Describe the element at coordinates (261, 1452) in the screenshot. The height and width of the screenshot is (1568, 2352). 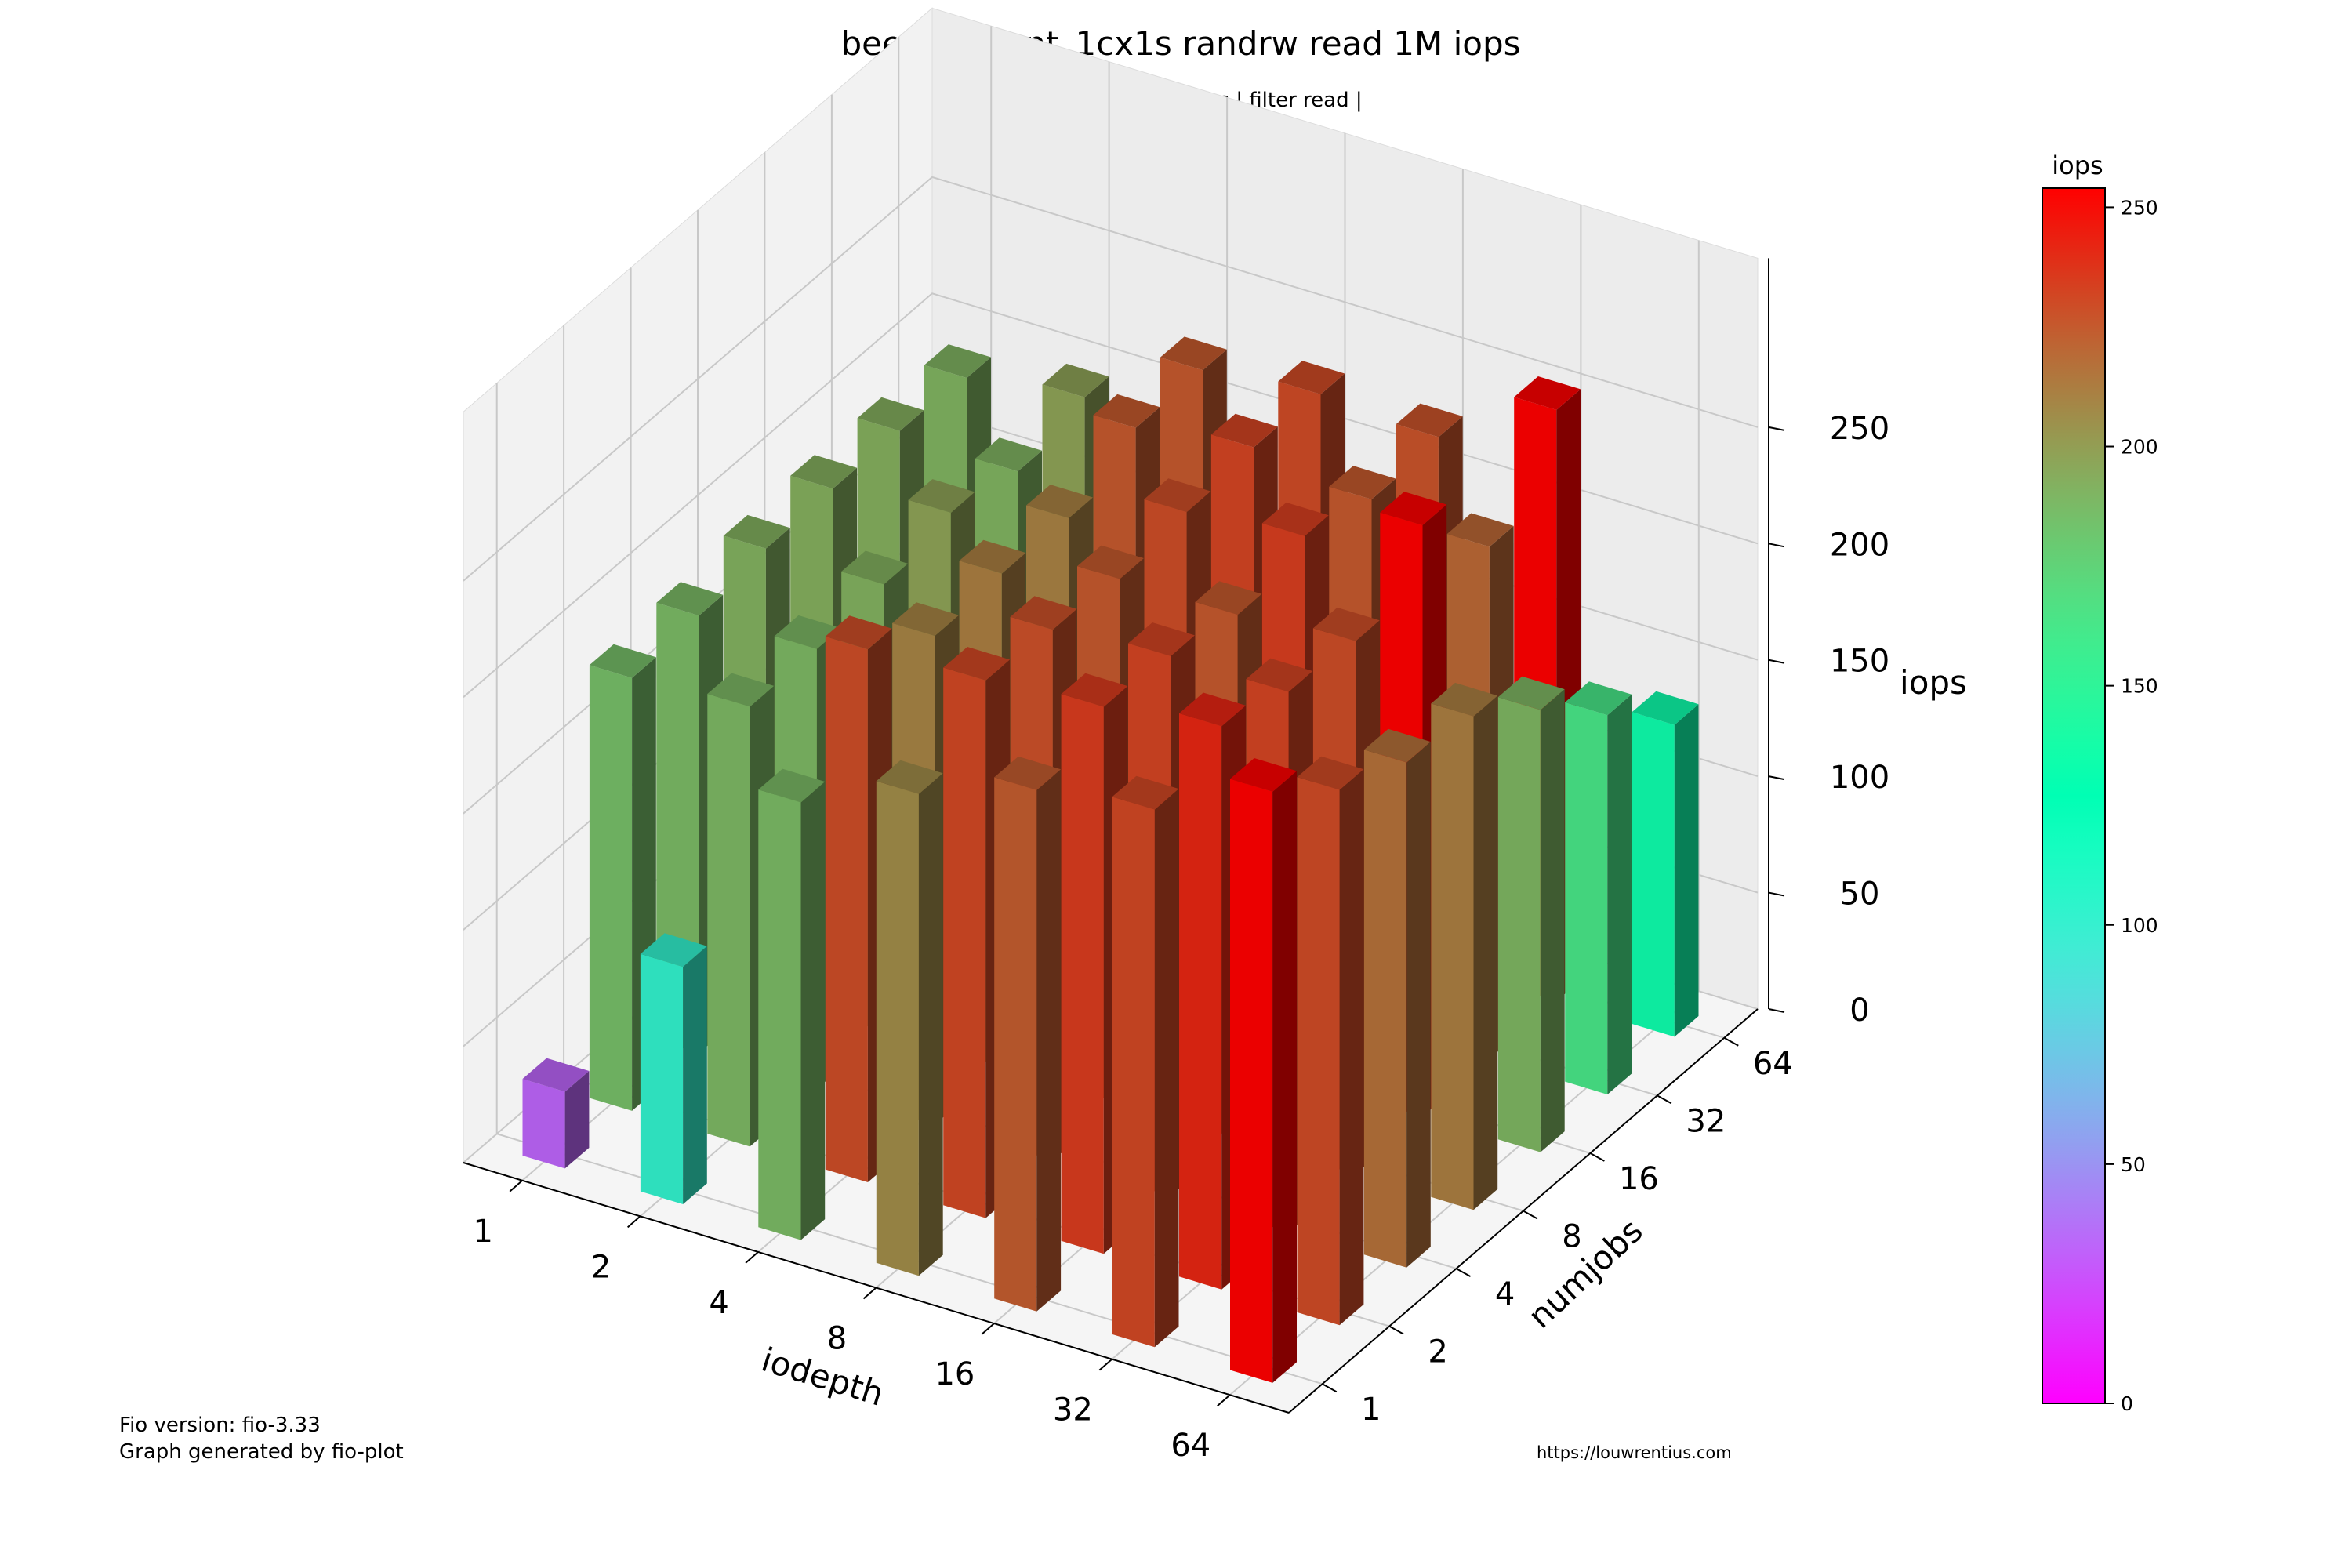
I see `footer-generated-by: Graph generated by fio-plot` at that location.